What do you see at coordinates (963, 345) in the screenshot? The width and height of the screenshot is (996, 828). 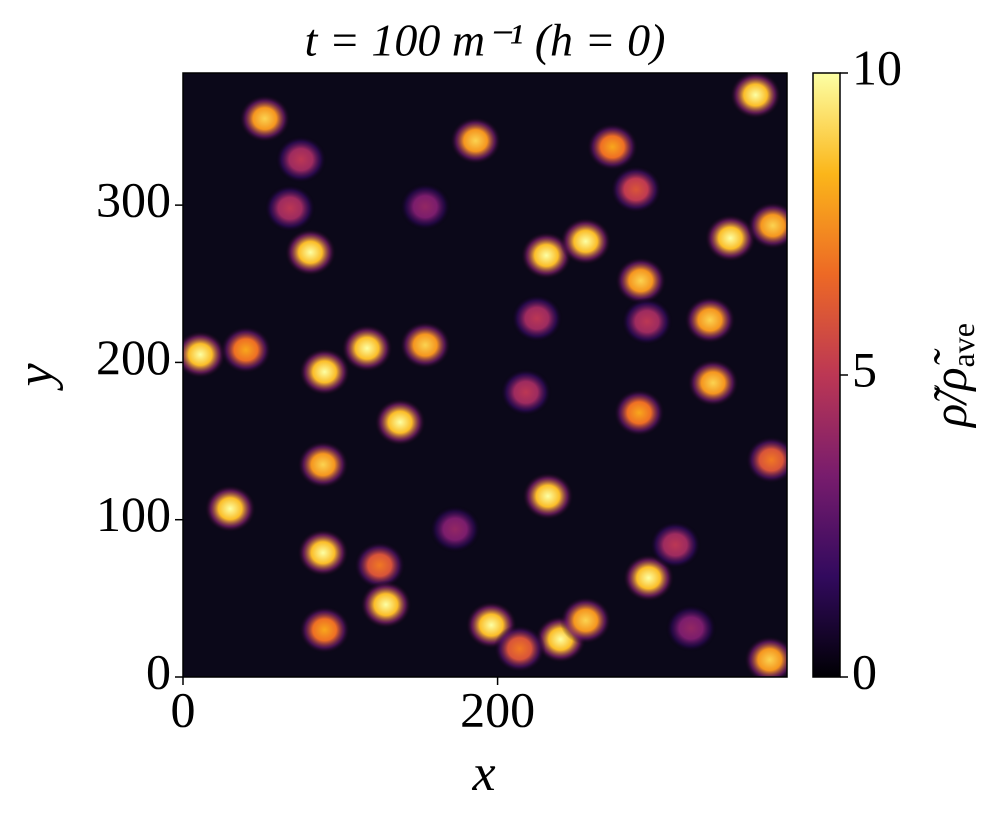 I see `colorbar-label-sub: ave` at bounding box center [963, 345].